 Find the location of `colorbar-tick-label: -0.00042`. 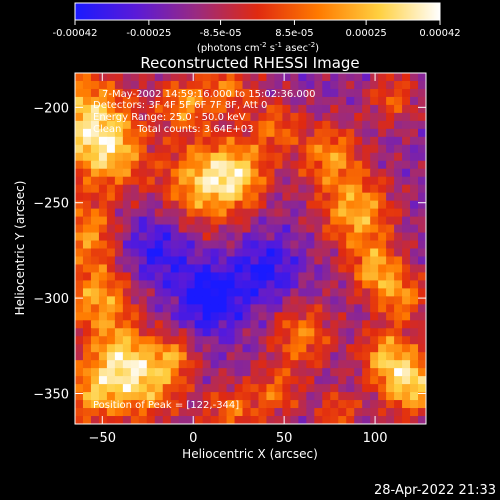

colorbar-tick-label: -0.00042 is located at coordinates (75, 33).